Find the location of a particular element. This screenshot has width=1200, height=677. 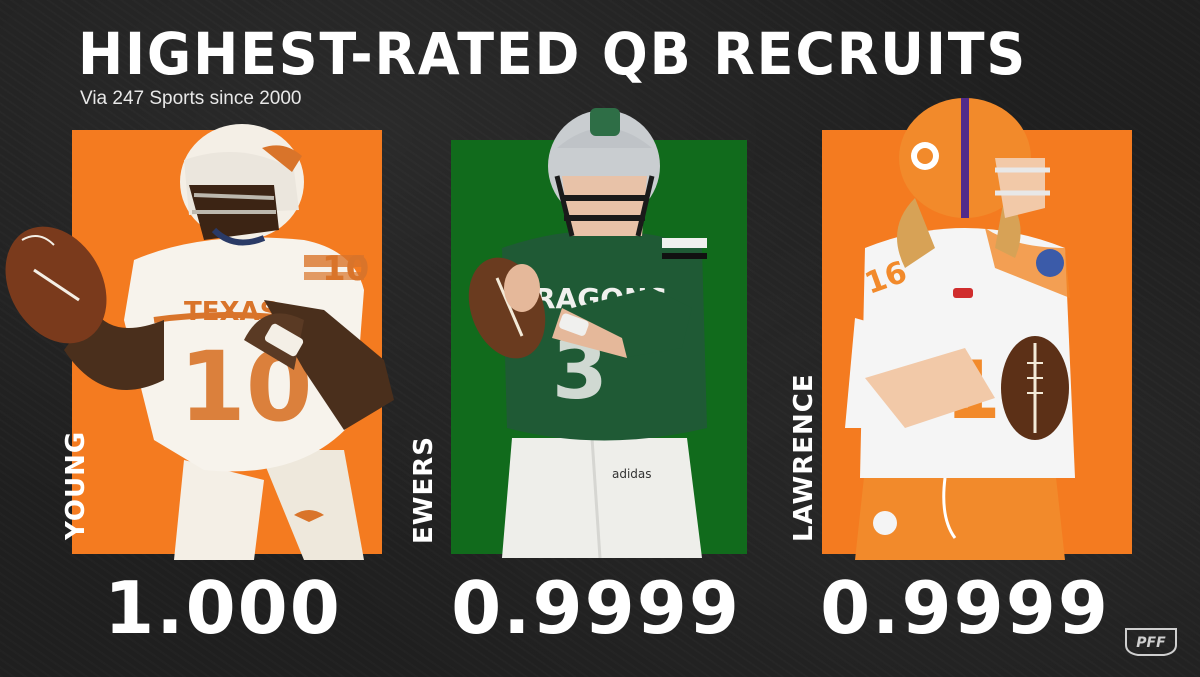

pff-logo: PFF is located at coordinates (1151, 642).